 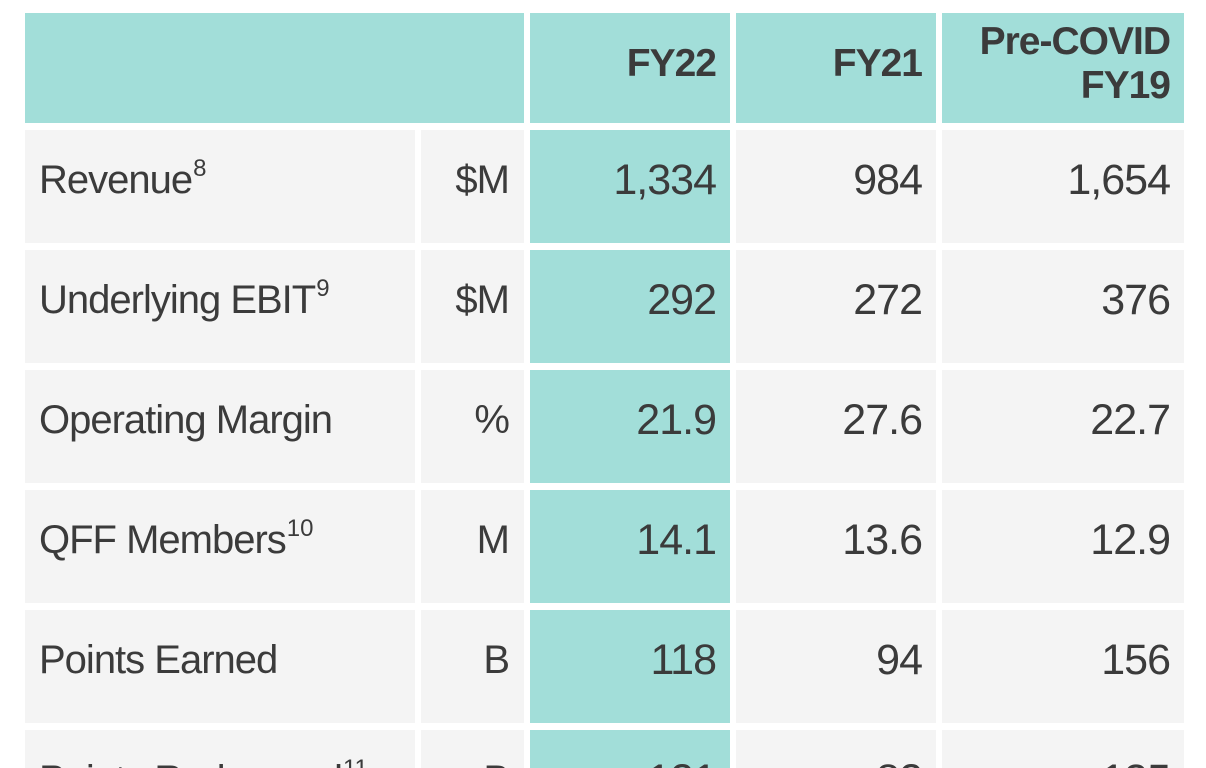 What do you see at coordinates (191, 763) in the screenshot?
I see `row-label: Points Redeemed` at bounding box center [191, 763].